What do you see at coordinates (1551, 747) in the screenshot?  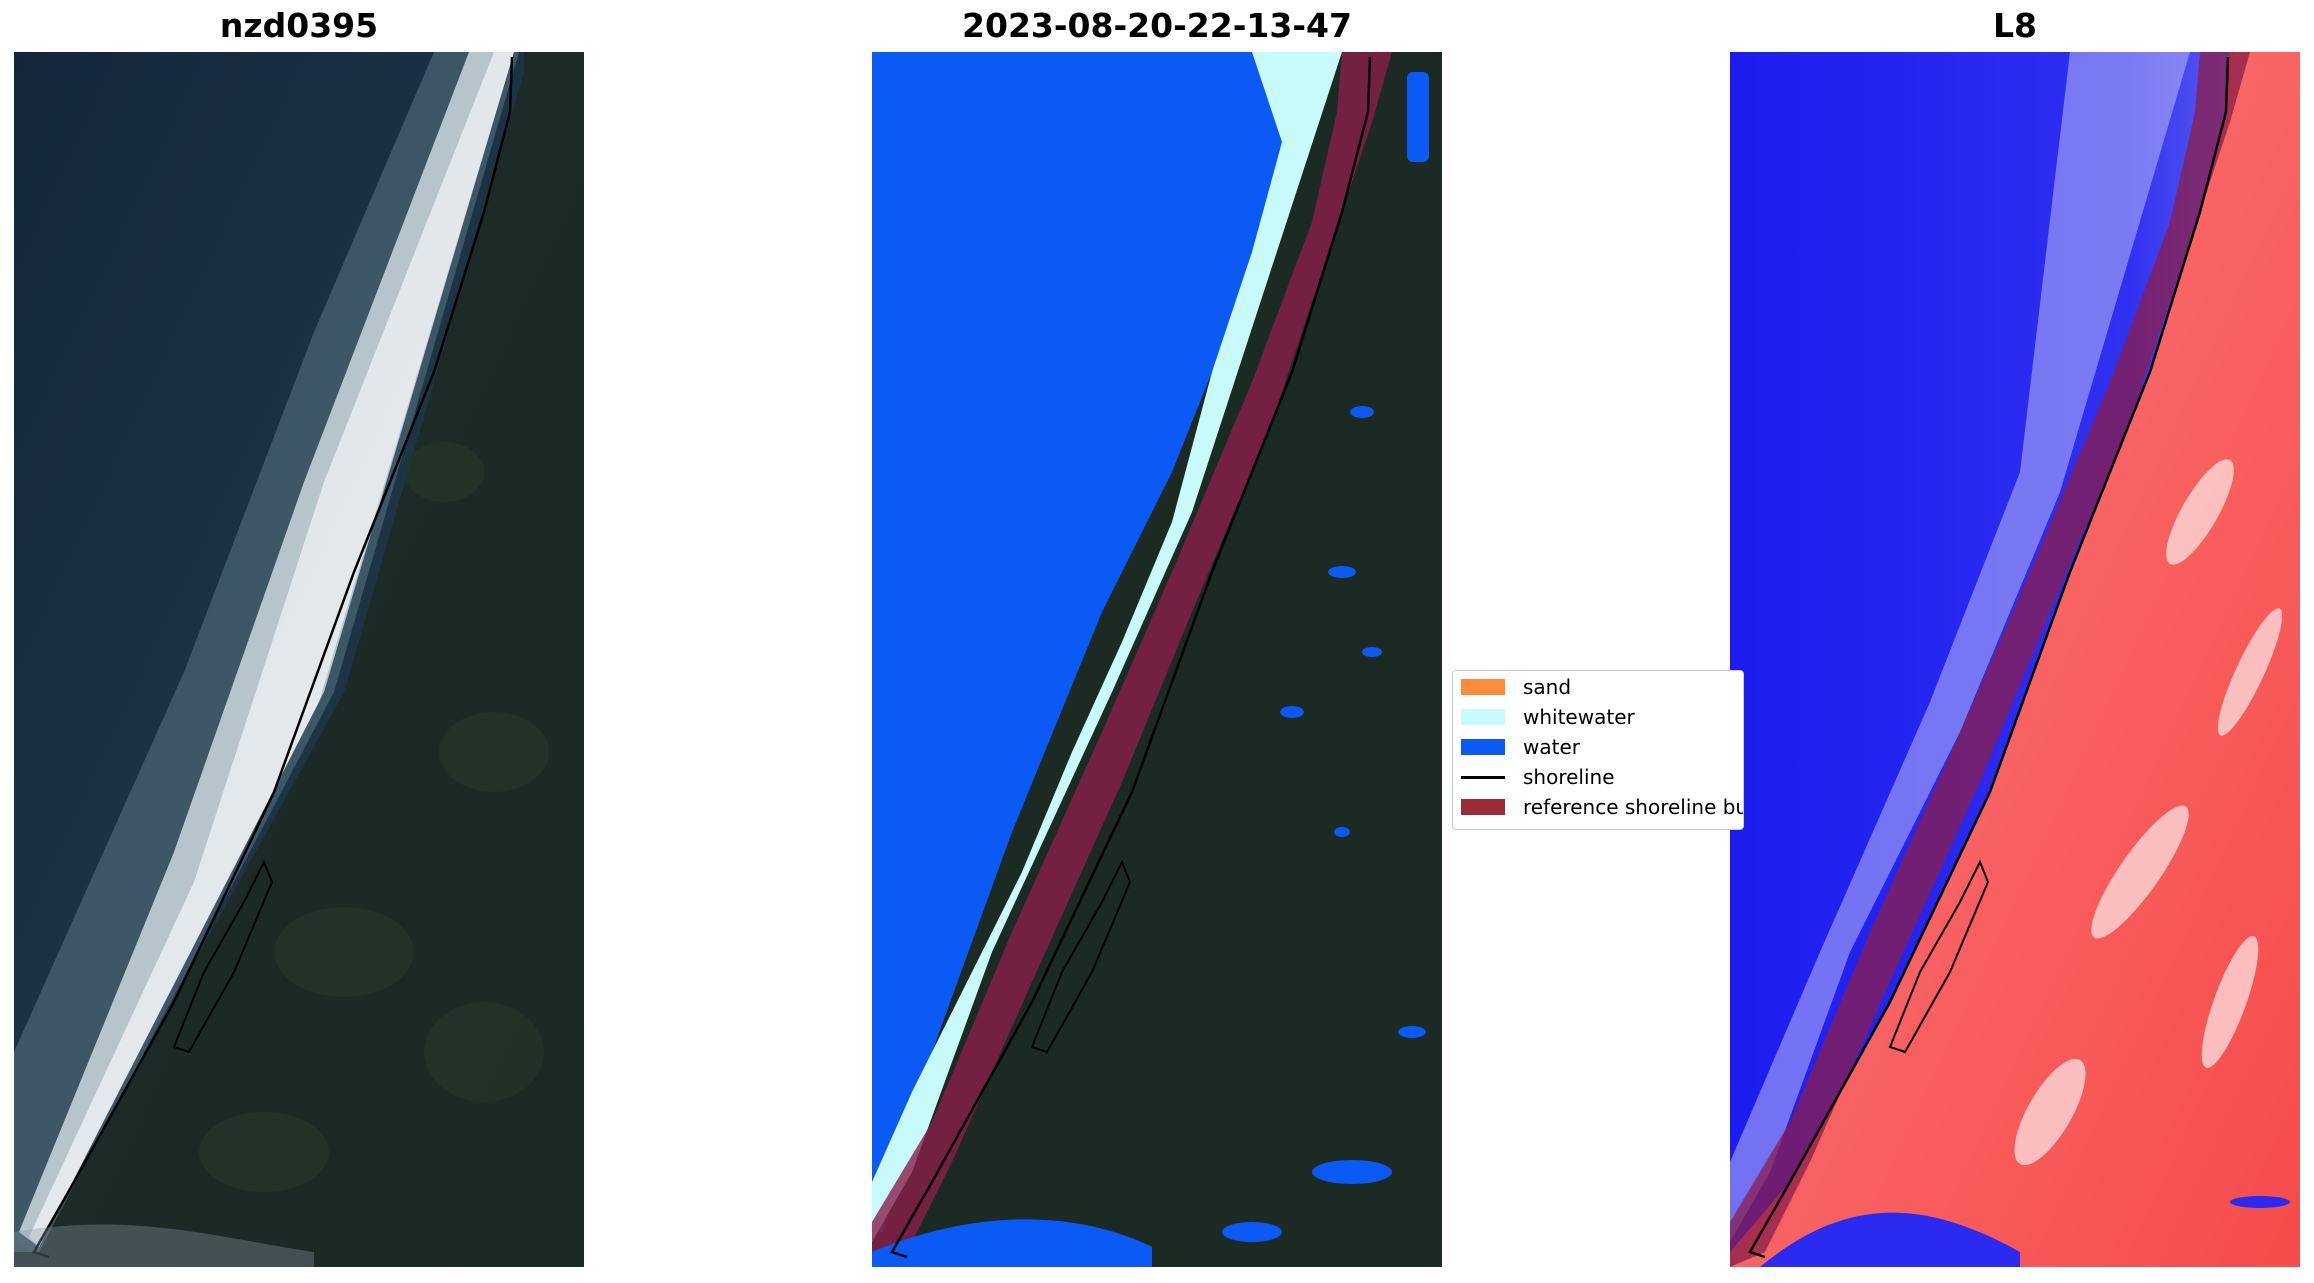 I see `legend-label: water` at bounding box center [1551, 747].